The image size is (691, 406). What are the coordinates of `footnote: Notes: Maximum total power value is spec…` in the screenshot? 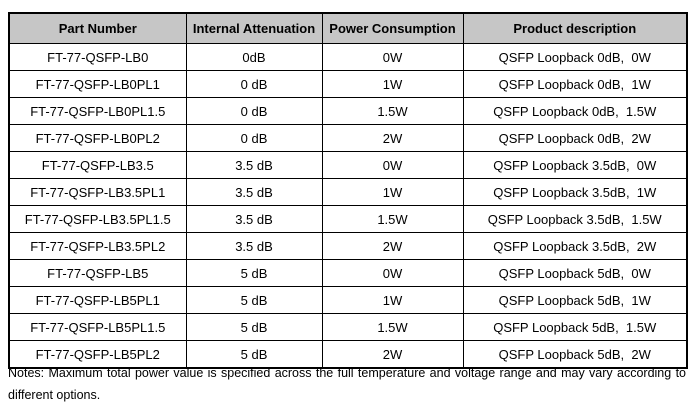 It's located at (347, 384).